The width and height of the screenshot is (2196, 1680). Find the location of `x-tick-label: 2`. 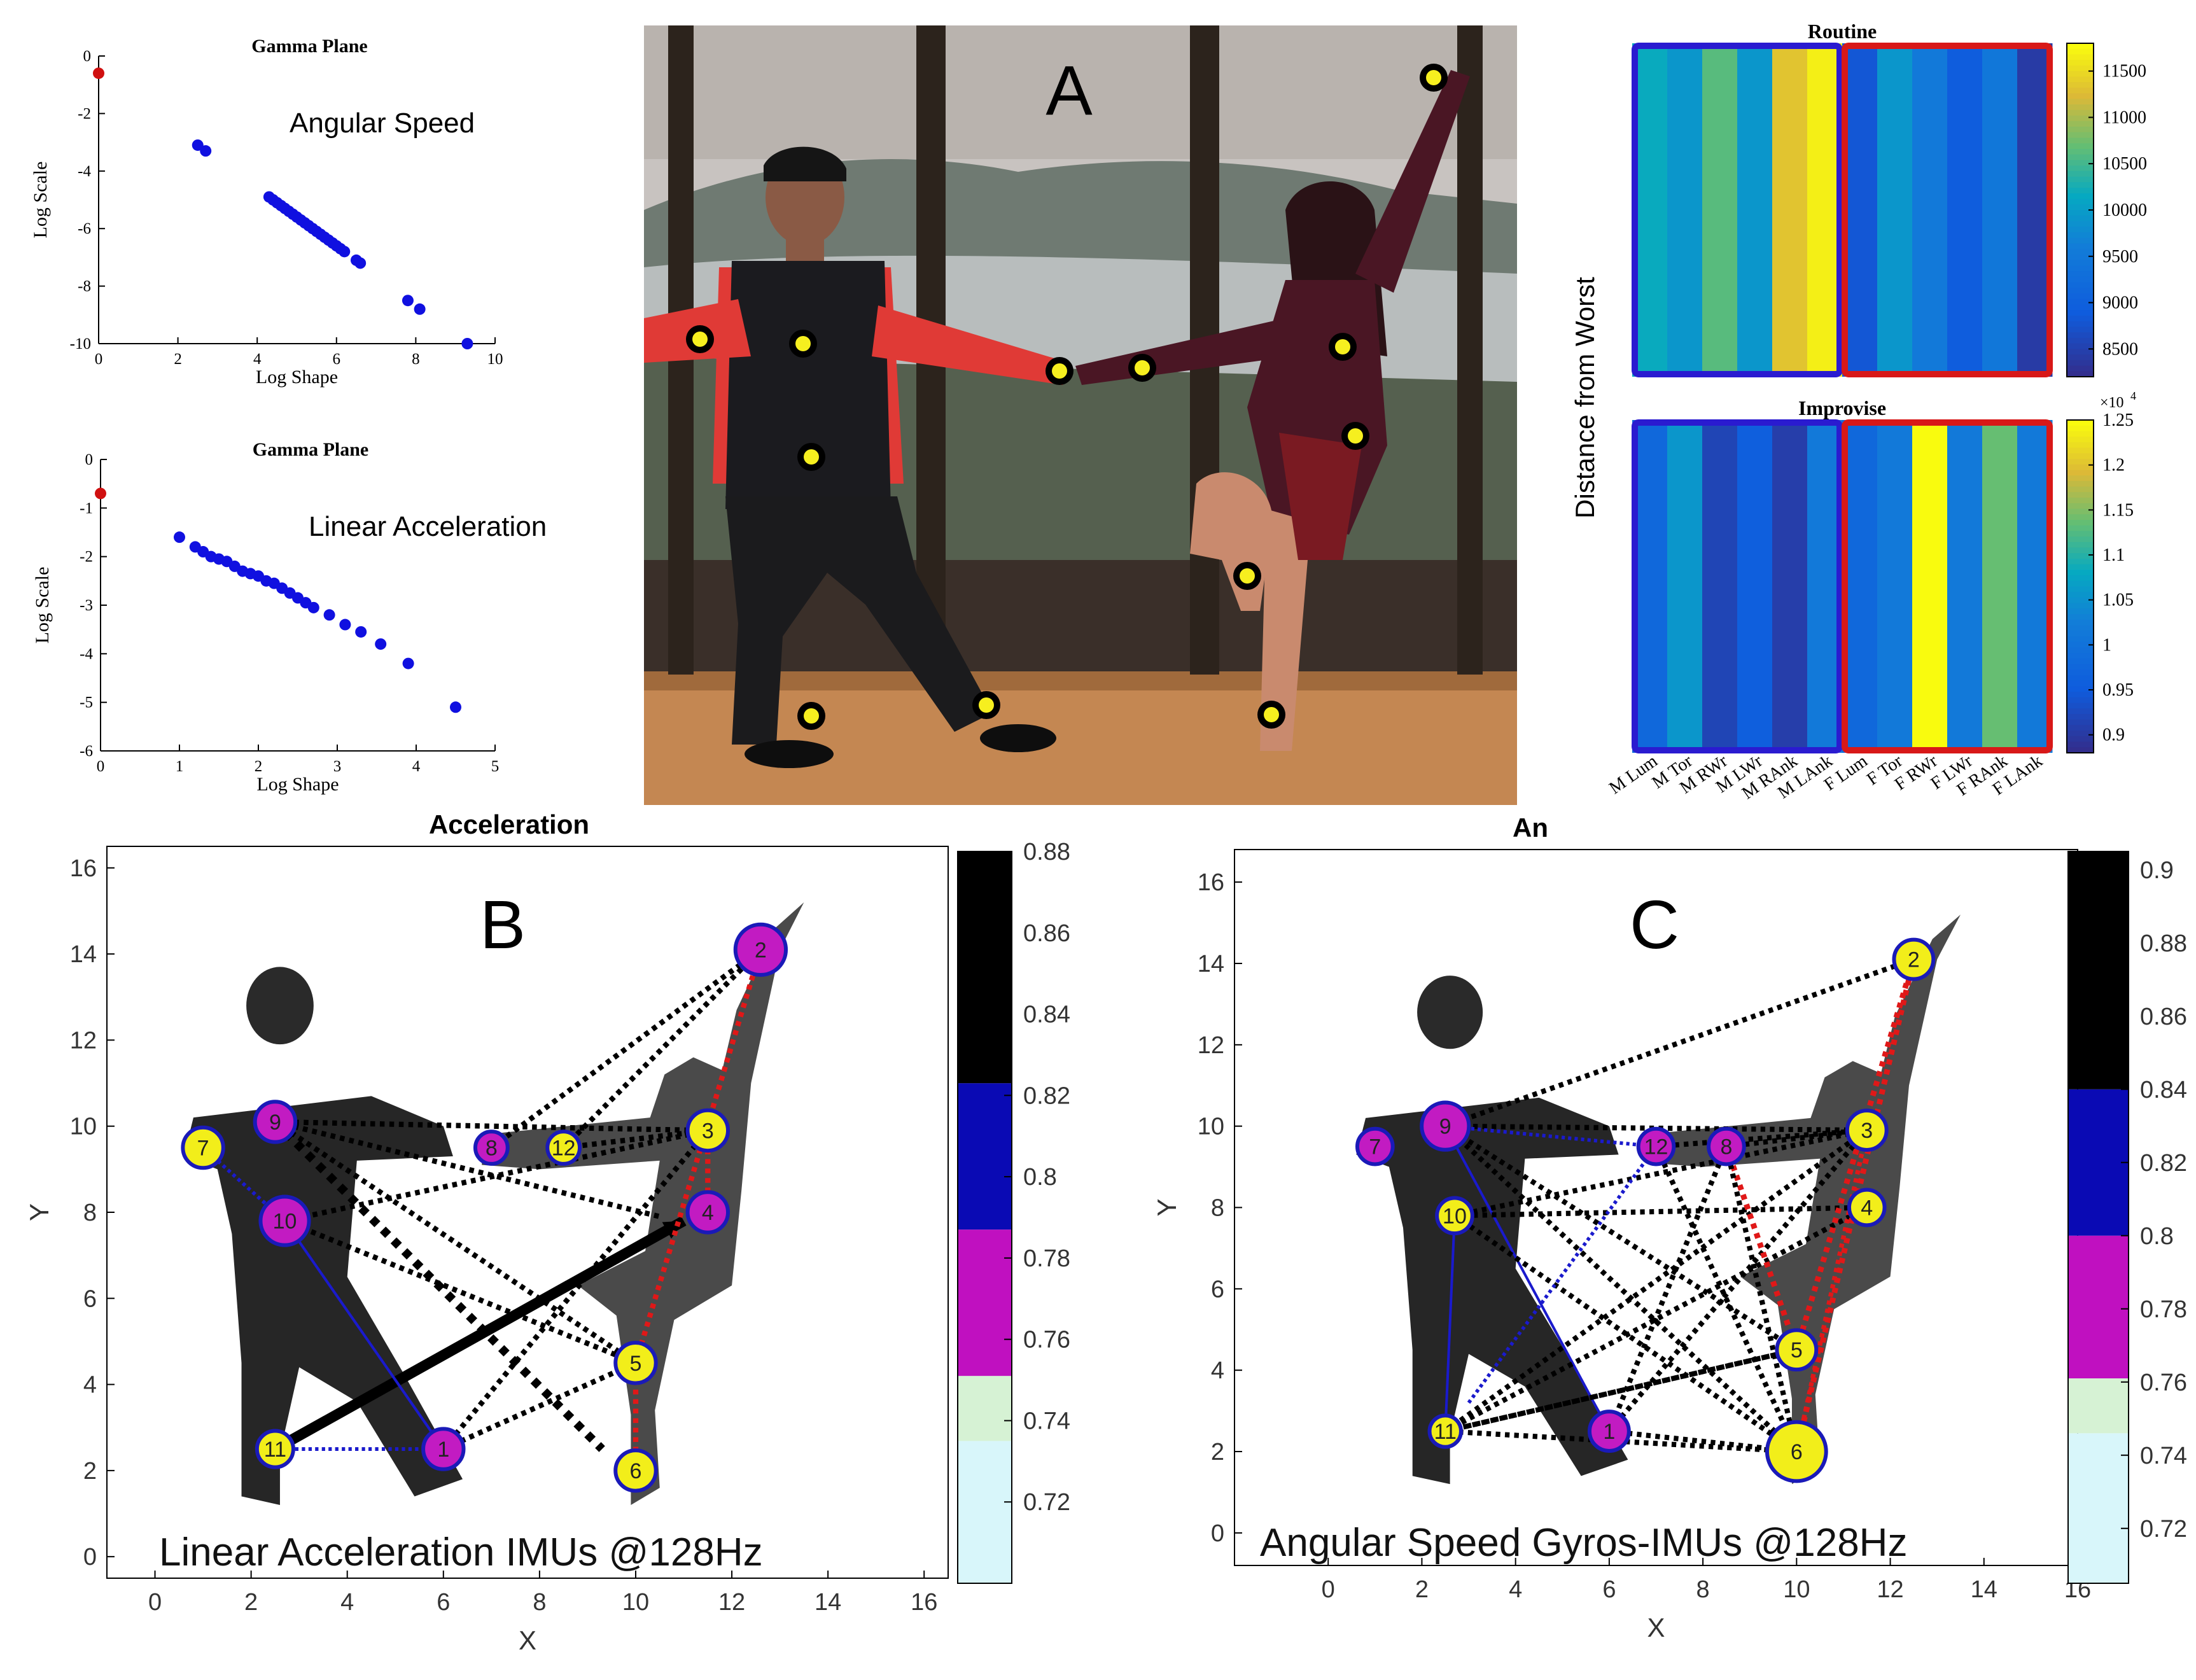

x-tick-label: 2 is located at coordinates (251, 1602).